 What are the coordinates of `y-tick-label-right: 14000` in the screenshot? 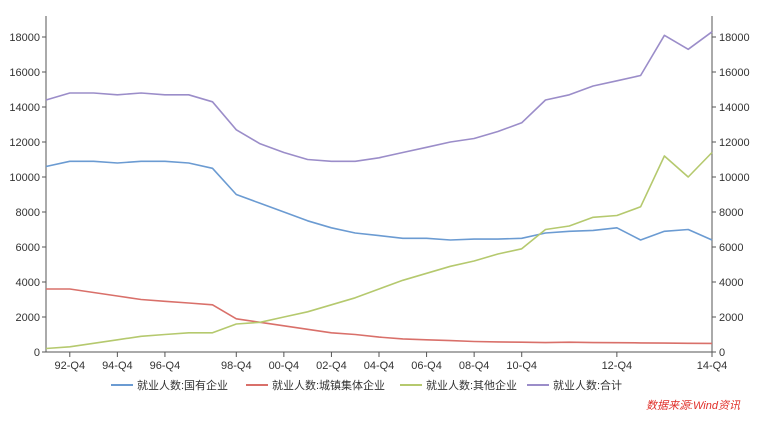 It's located at (734, 108).